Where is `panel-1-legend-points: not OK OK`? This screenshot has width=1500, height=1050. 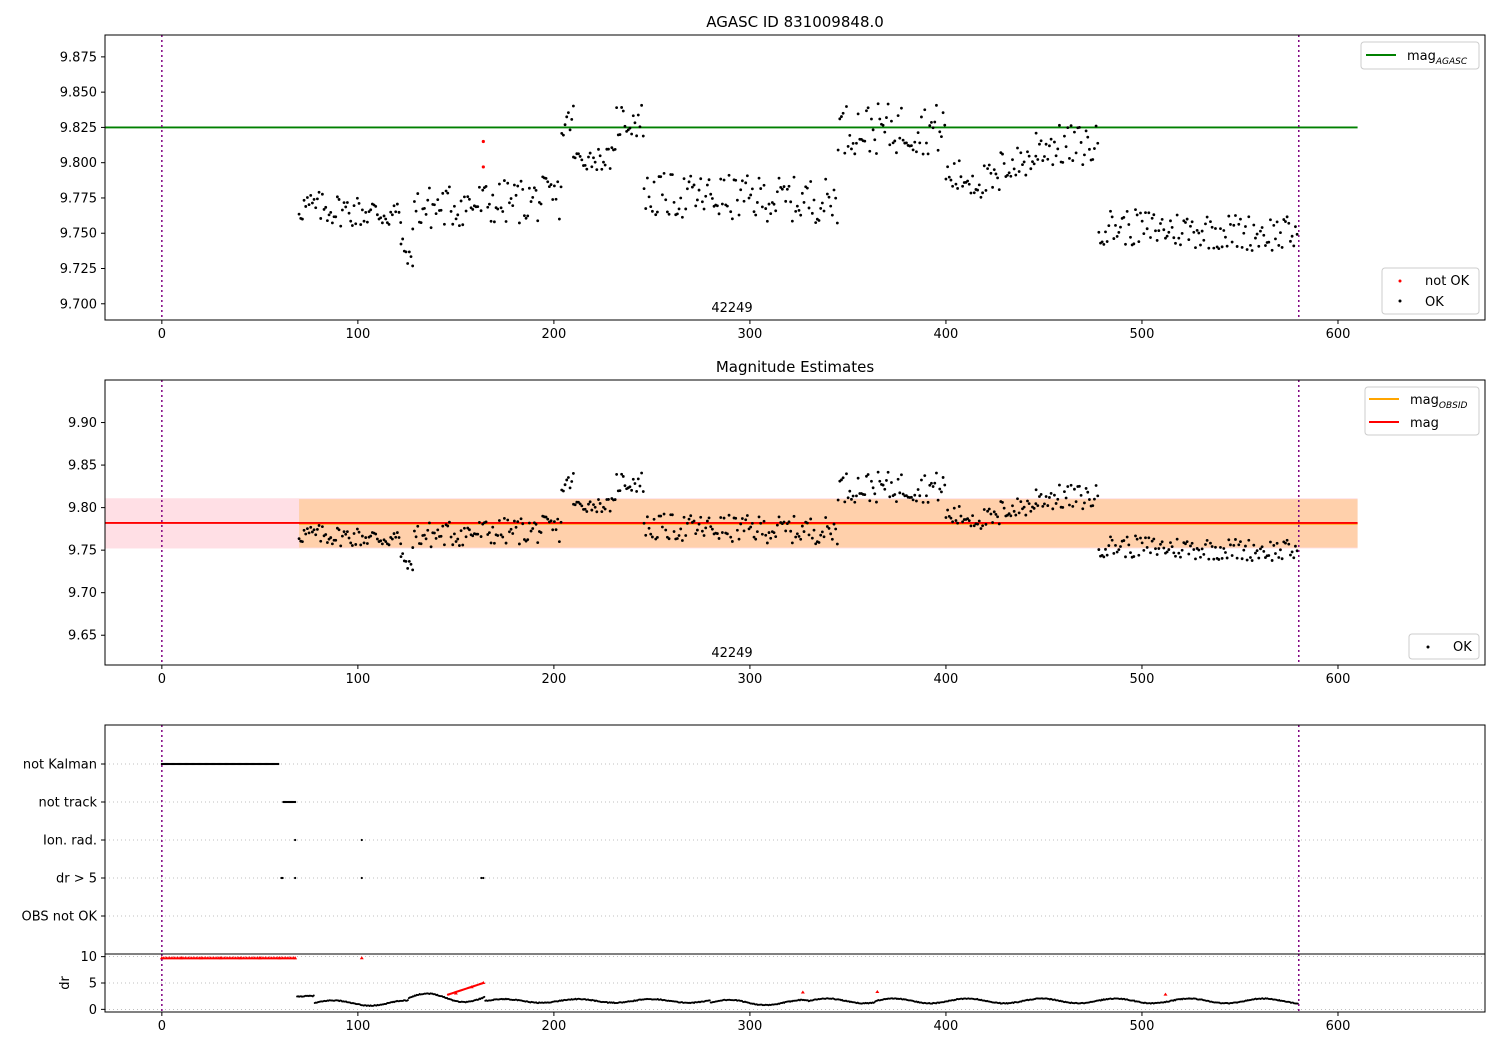
panel-1-legend-points: not OK OK is located at coordinates (1430, 291).